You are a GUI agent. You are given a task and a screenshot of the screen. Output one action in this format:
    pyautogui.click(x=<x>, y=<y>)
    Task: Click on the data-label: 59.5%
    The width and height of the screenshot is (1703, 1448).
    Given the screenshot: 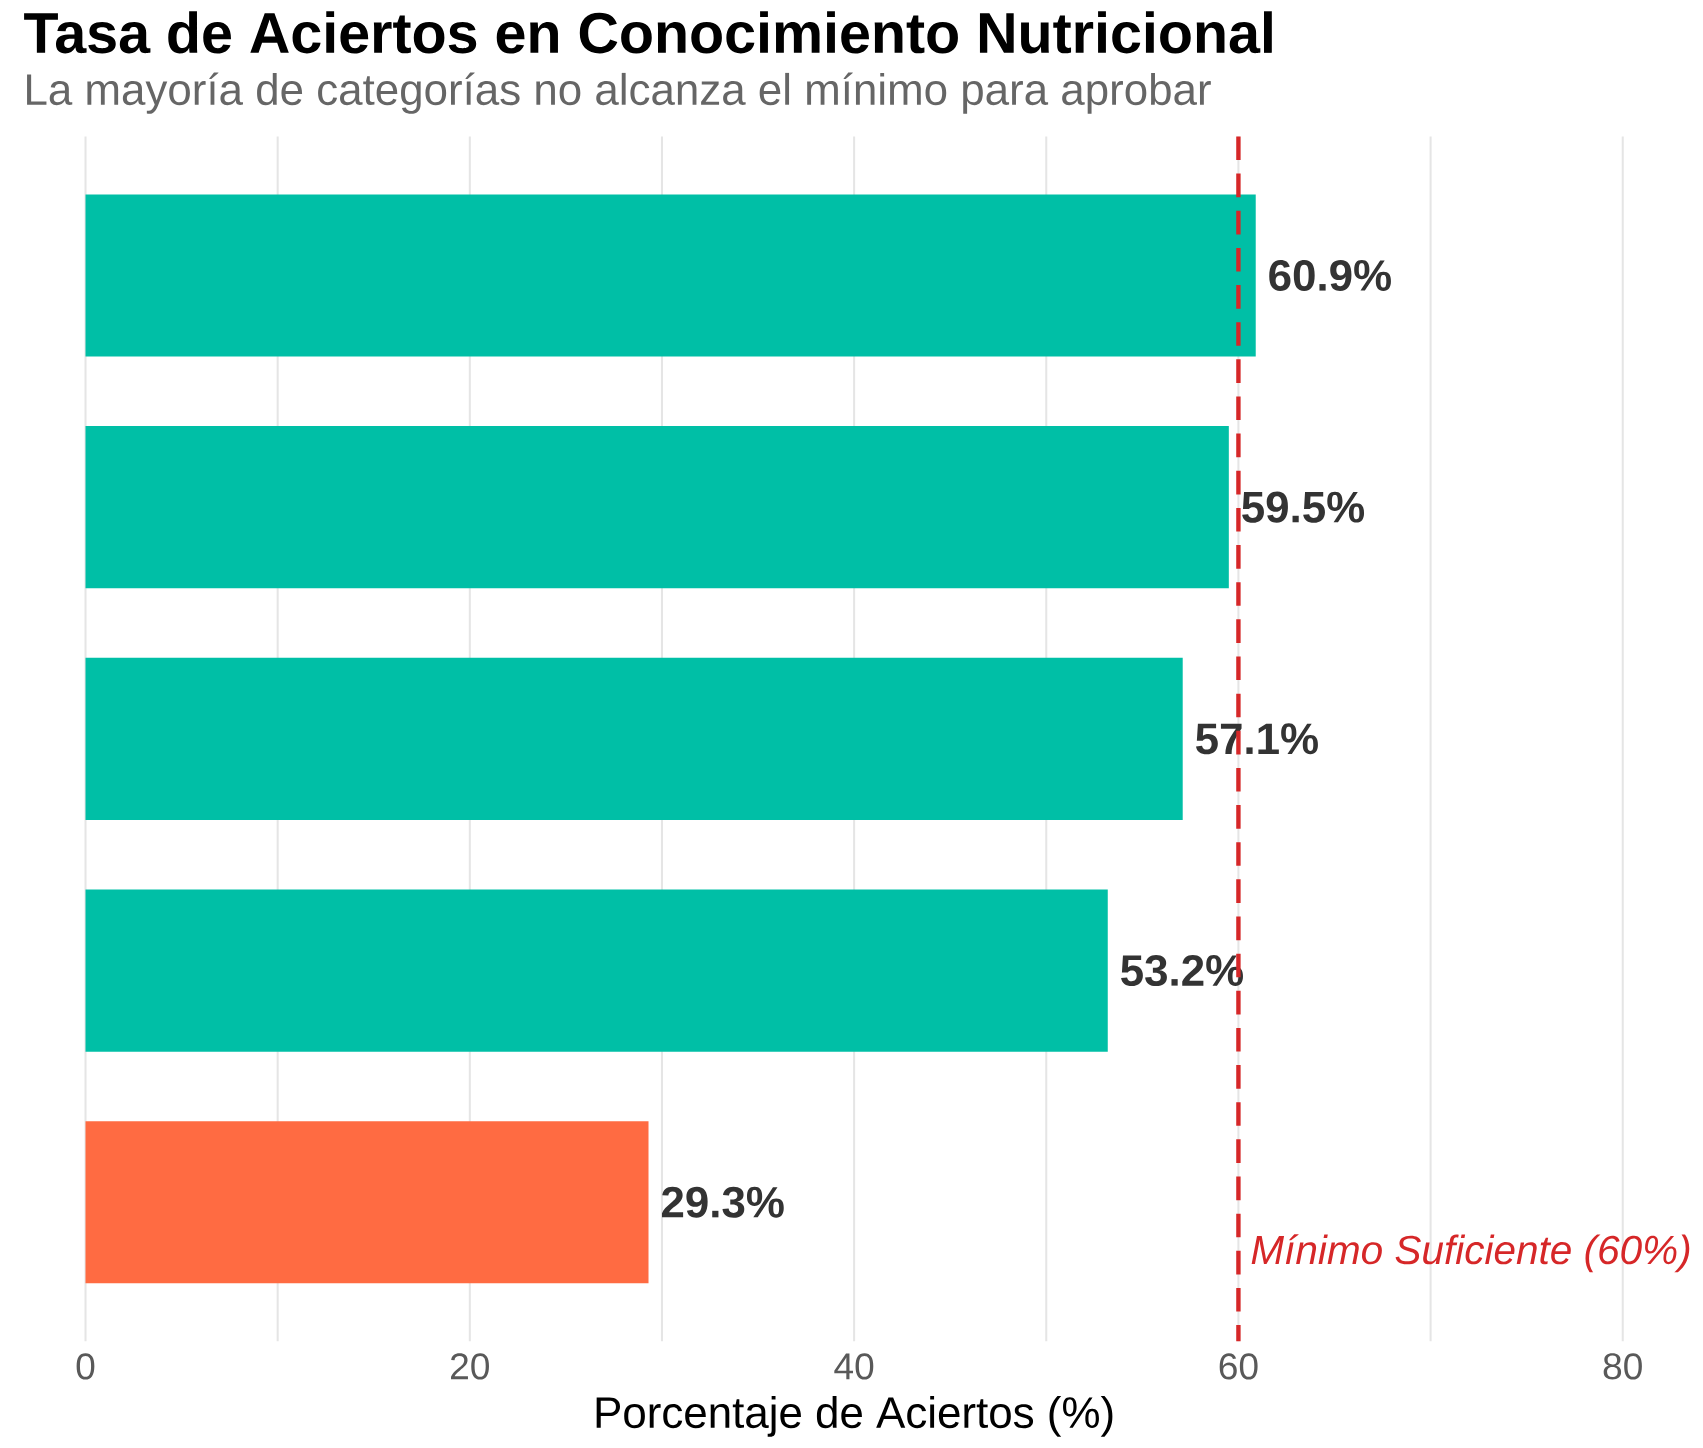 What is the action you would take?
    pyautogui.click(x=1303, y=507)
    